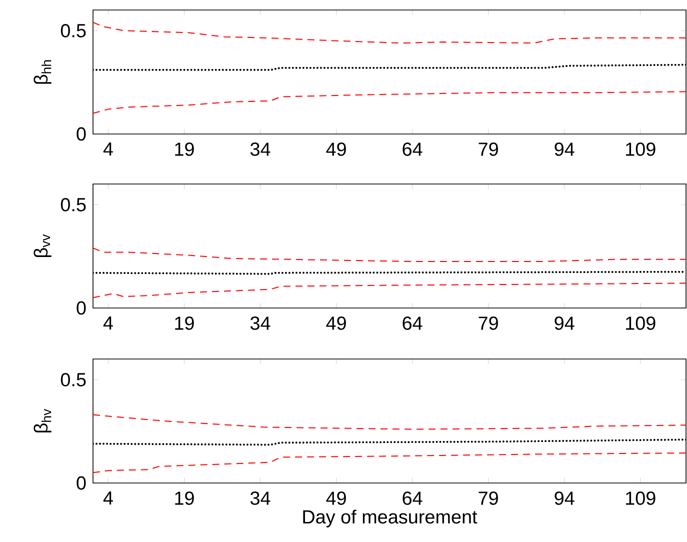 The width and height of the screenshot is (687, 542). I want to click on y-axis-title: β$_{hv}$, so click(43, 420).